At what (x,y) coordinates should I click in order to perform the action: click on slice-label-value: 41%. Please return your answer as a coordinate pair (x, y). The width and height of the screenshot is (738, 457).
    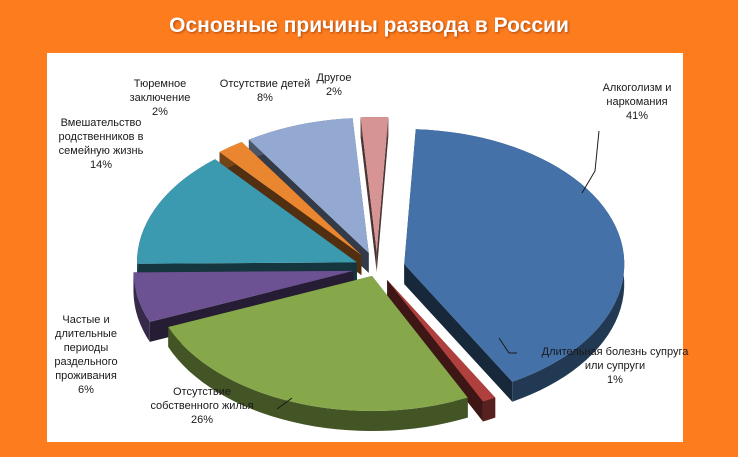
    Looking at the image, I should click on (637, 116).